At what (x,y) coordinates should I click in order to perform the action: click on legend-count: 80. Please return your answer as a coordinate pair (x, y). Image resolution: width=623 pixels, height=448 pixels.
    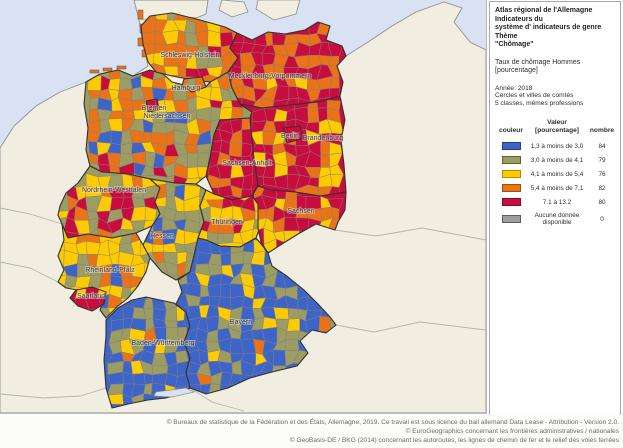
    Looking at the image, I should click on (602, 202).